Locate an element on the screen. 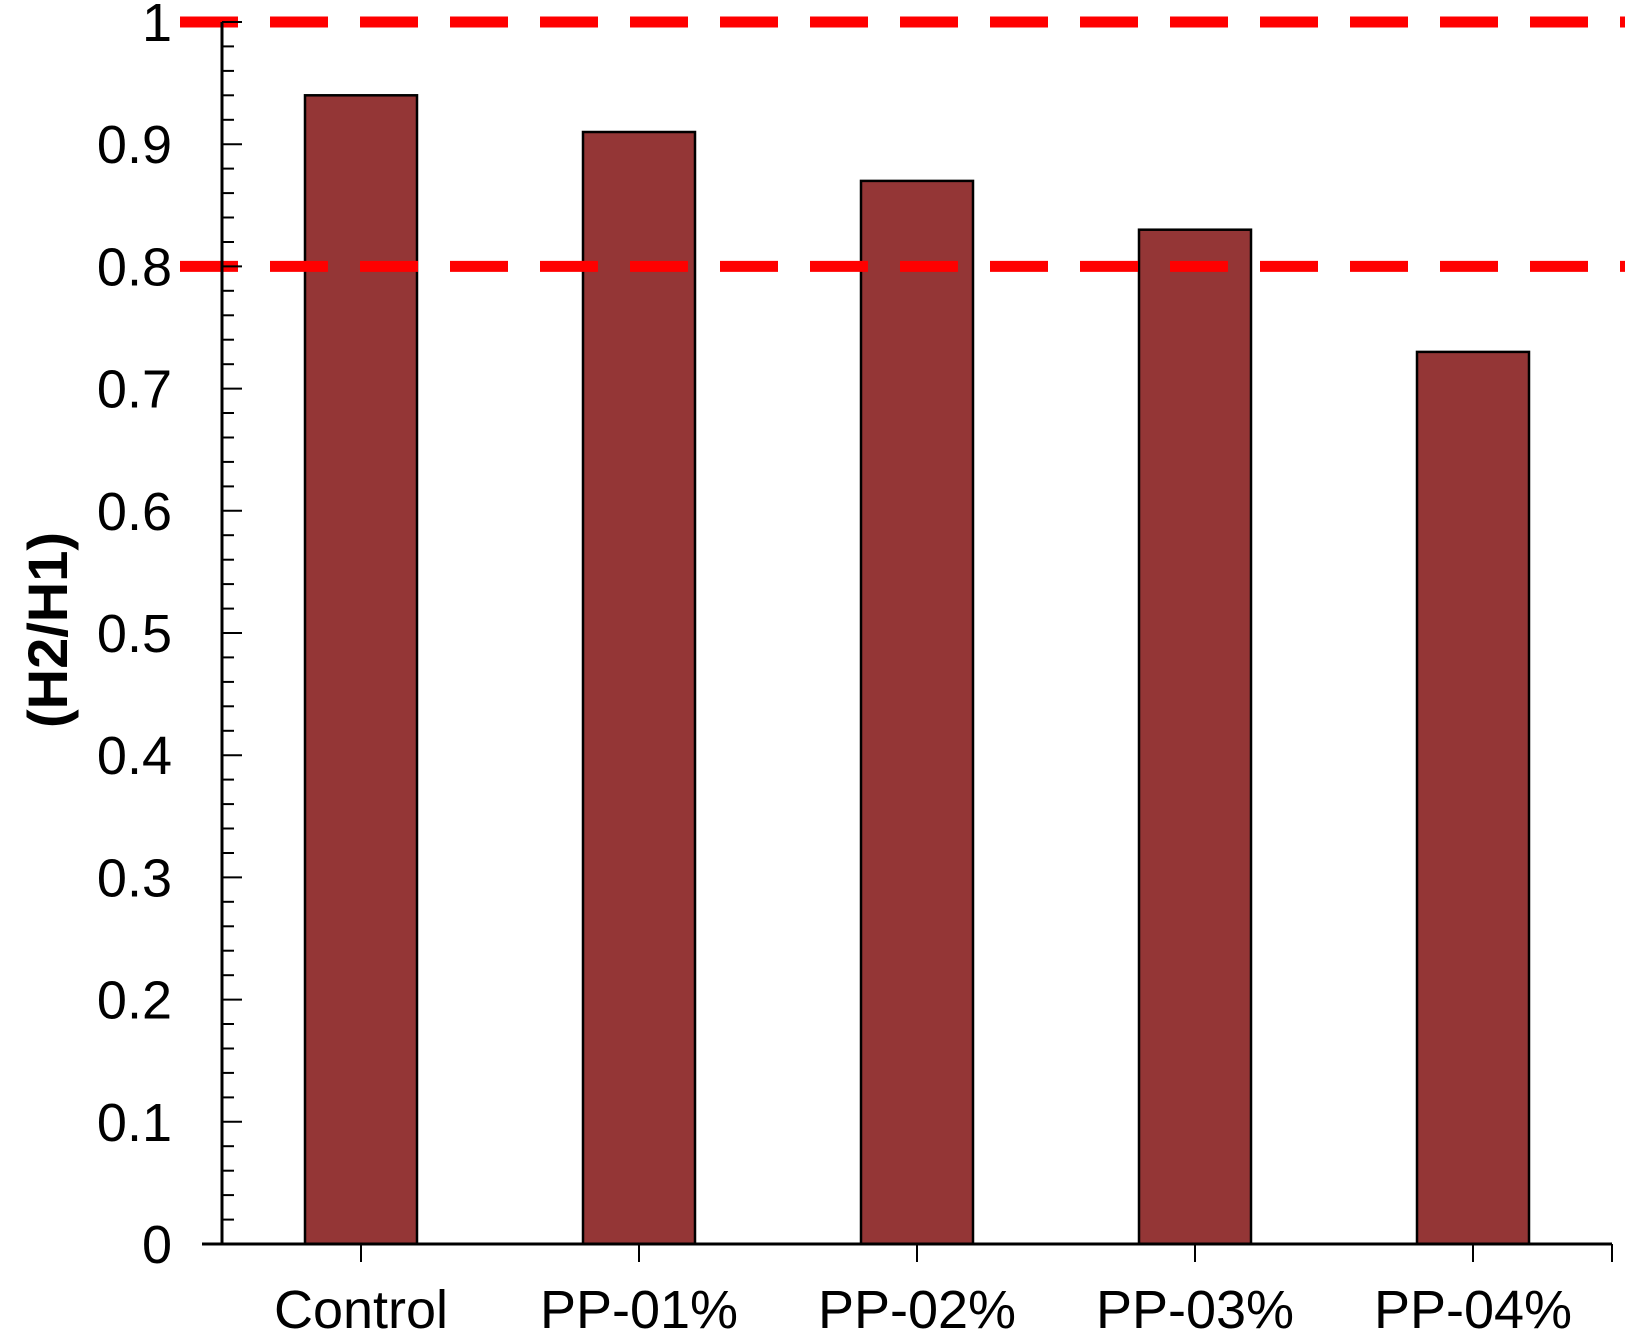  bar-pp-02- is located at coordinates (917, 712).